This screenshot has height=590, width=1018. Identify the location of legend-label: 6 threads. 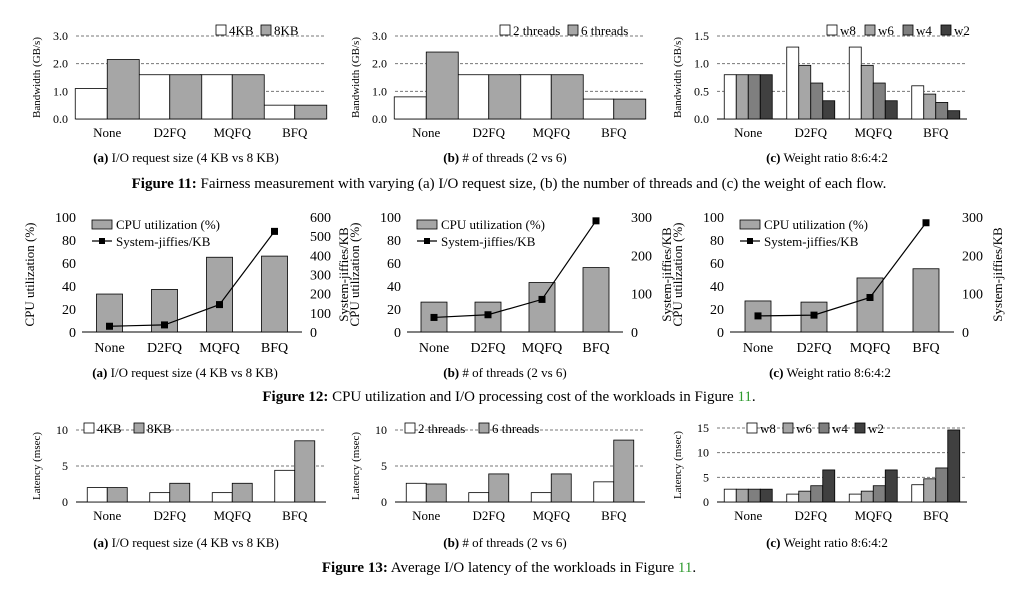
(515, 428).